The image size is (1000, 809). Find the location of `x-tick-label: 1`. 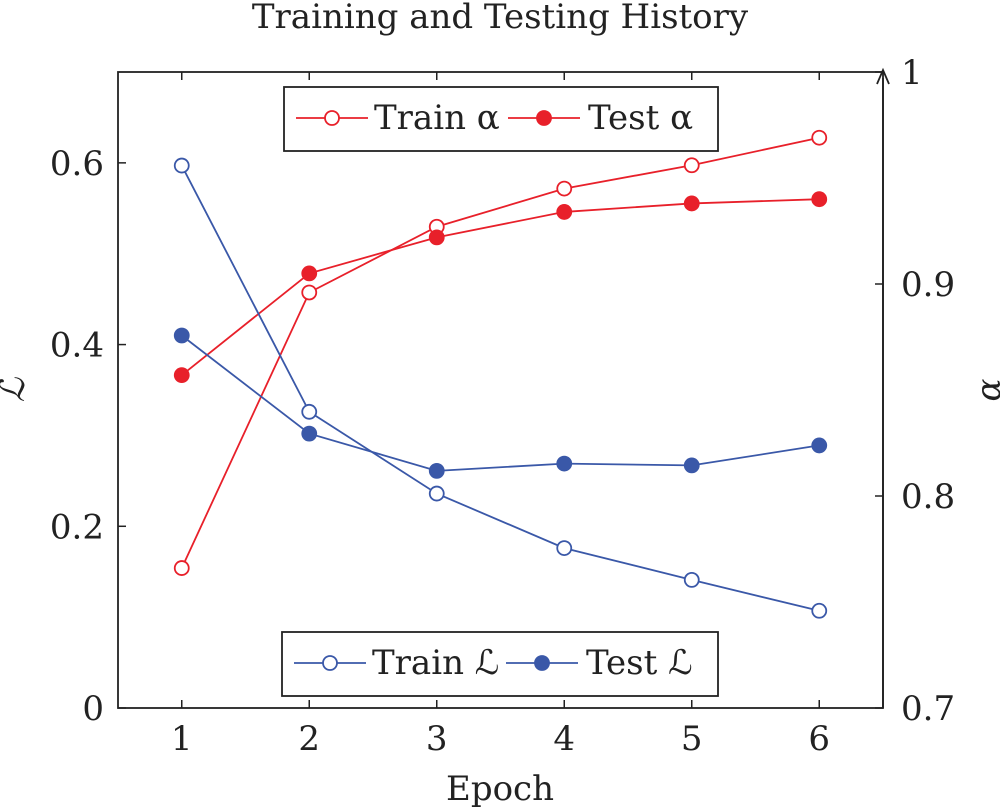

x-tick-label: 1 is located at coordinates (182, 739).